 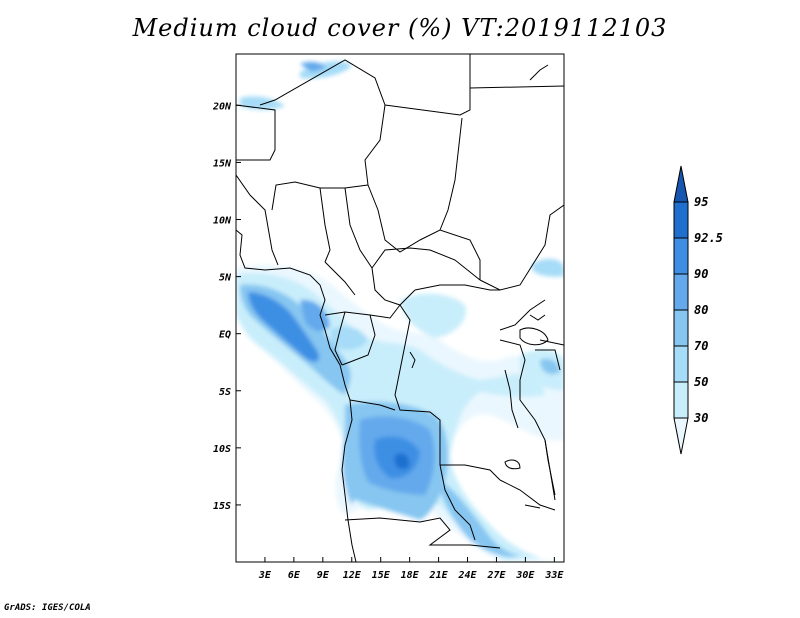 I want to click on x-tick-label: 24E, so click(x=467, y=575).